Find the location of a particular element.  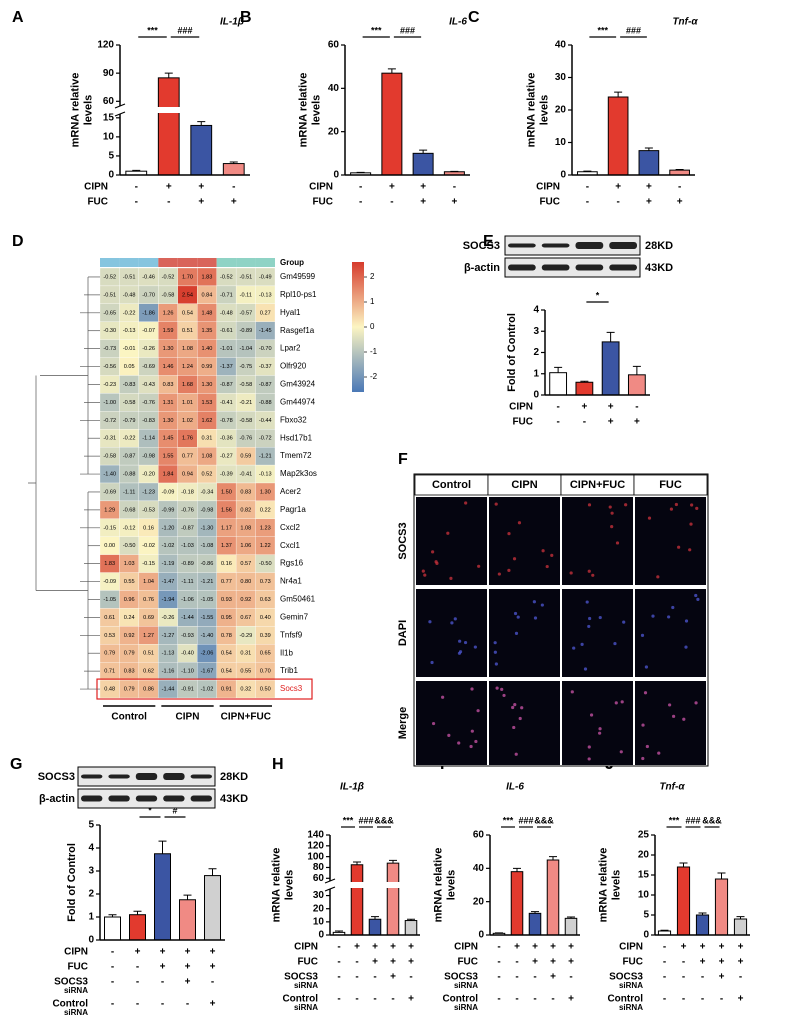

cell-label: -0.13 is located at coordinates (265, 475).